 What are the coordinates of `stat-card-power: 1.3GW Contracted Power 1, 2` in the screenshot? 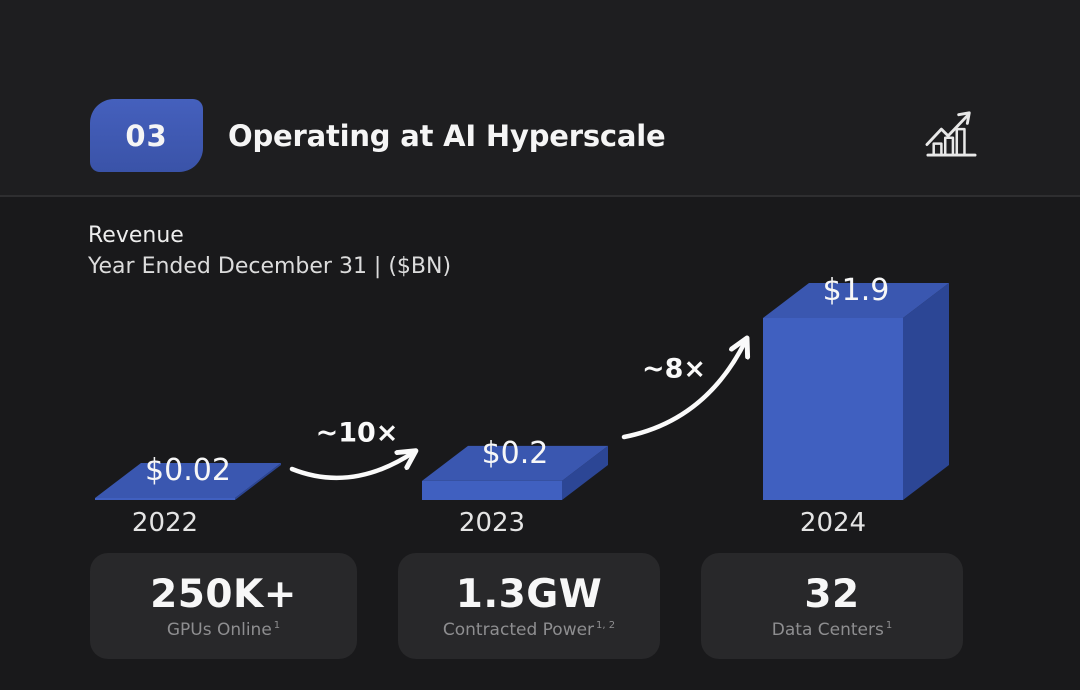 It's located at (529, 606).